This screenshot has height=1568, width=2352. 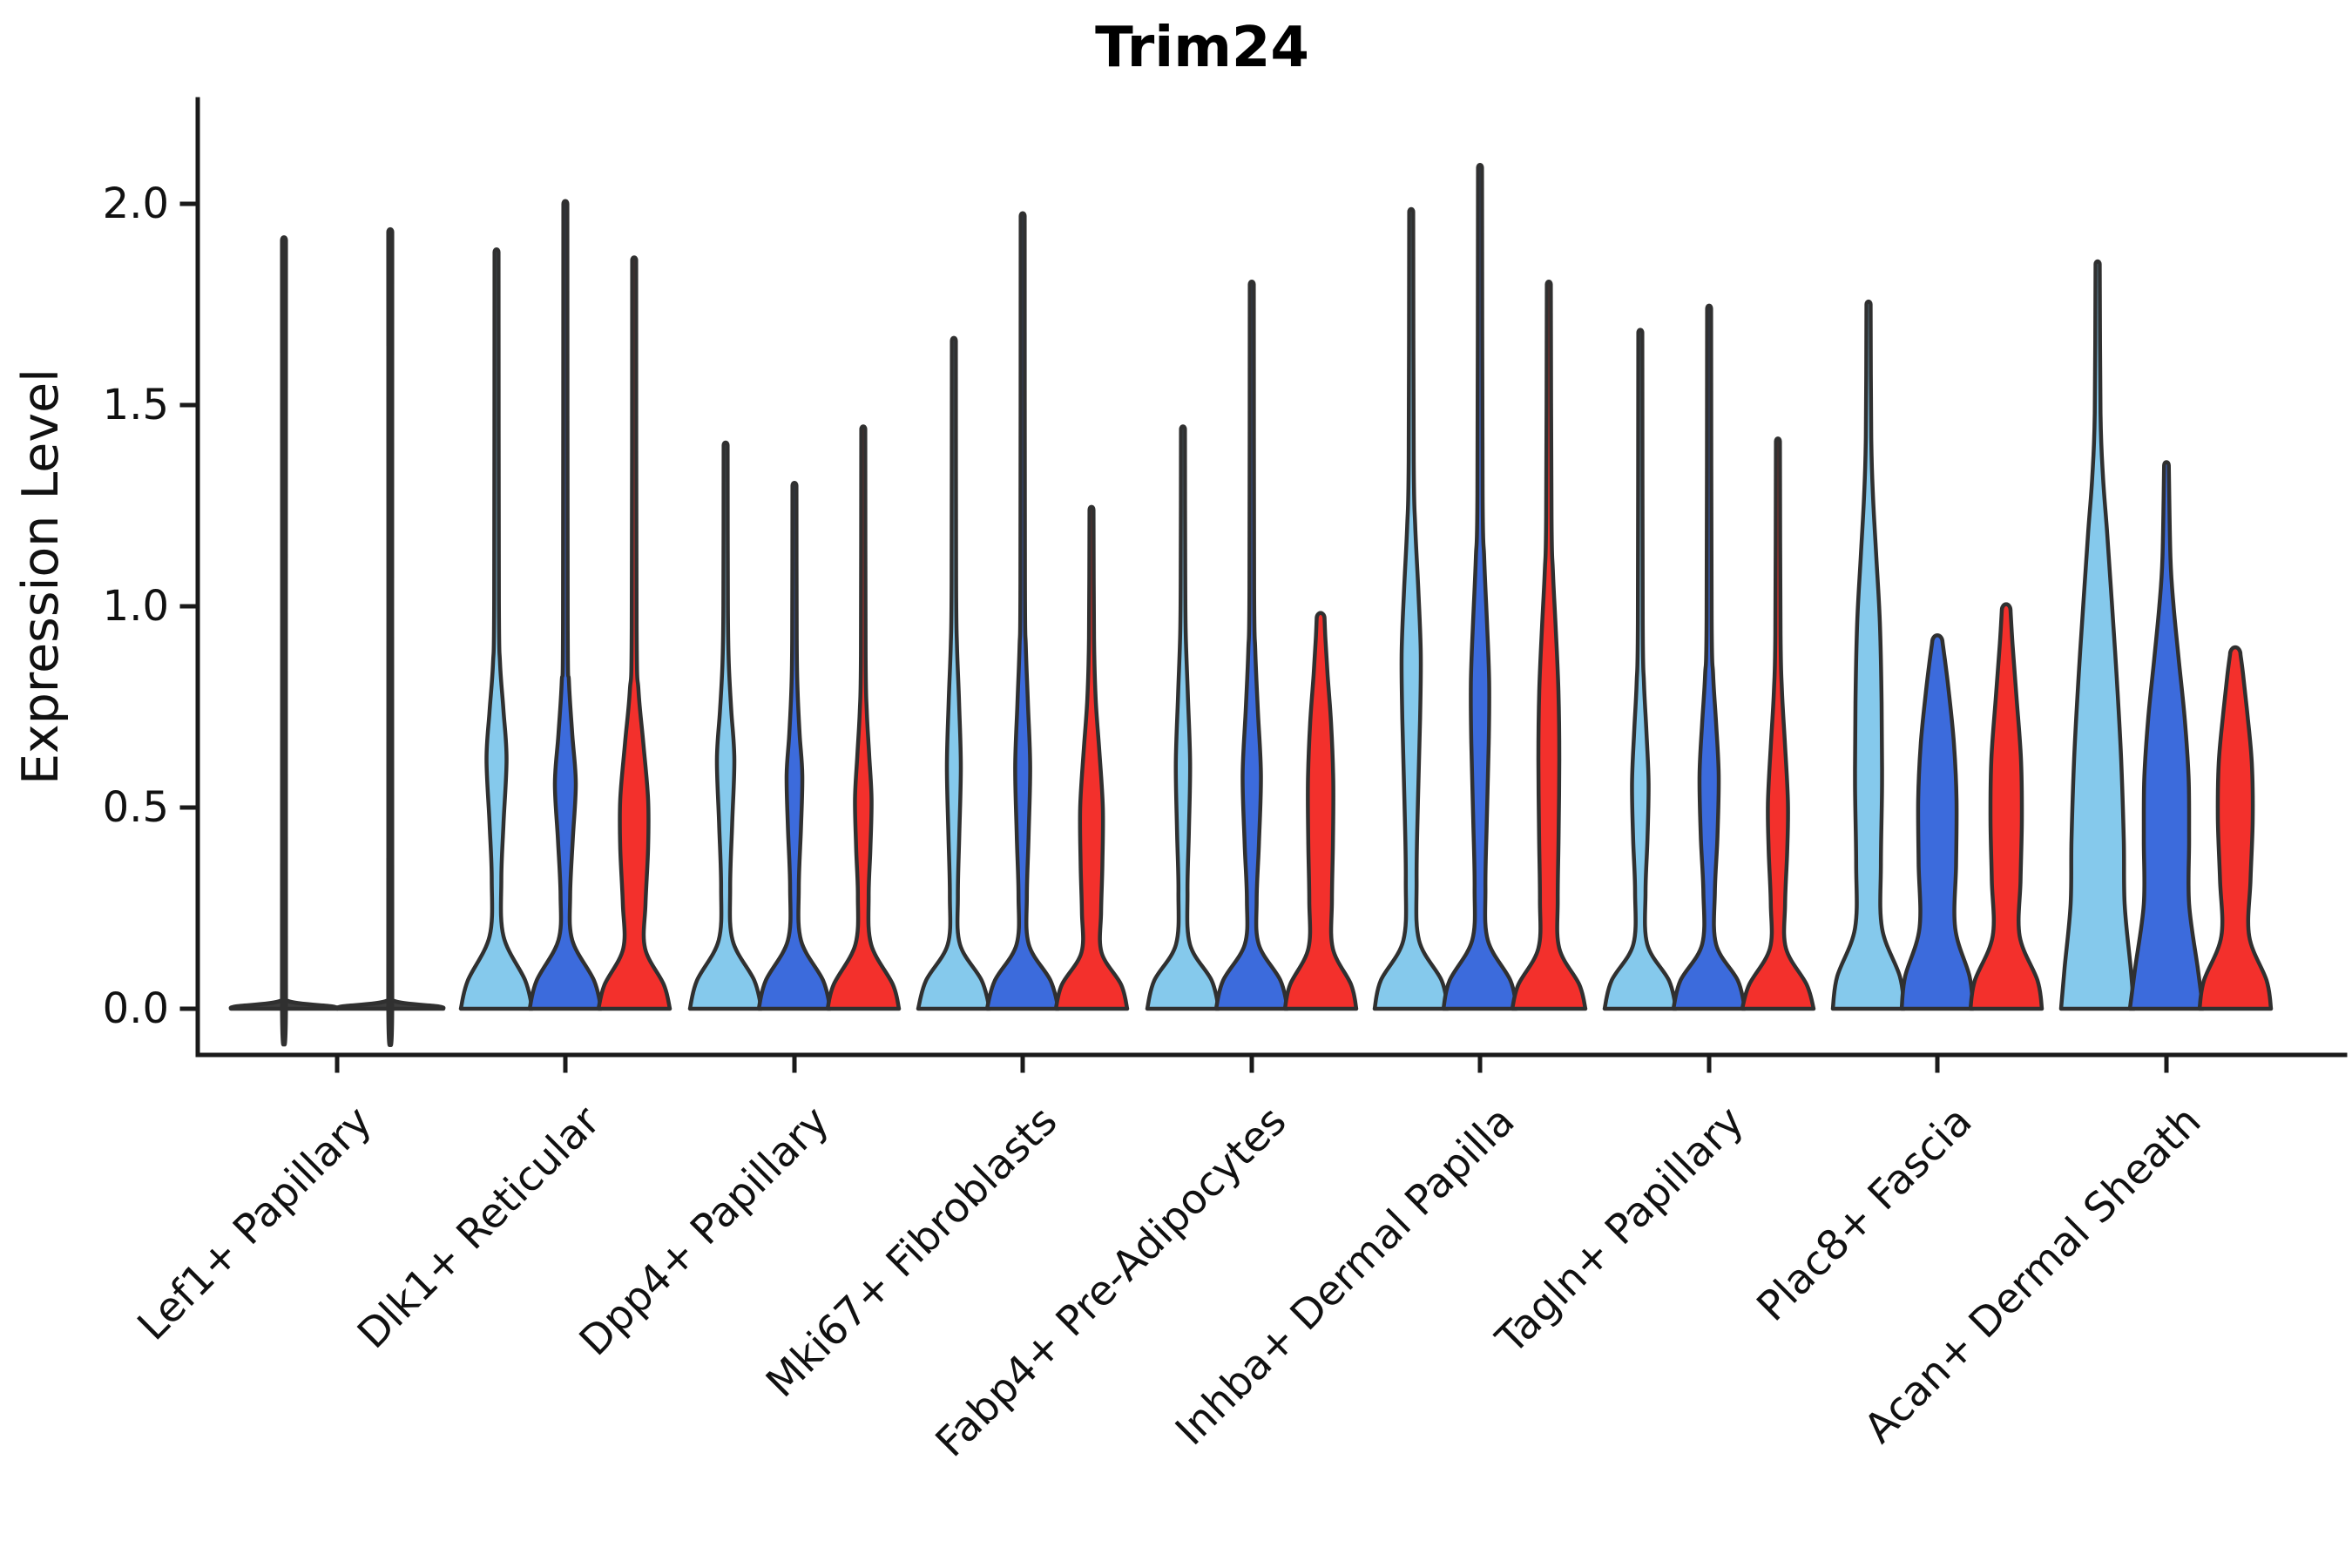 What do you see at coordinates (136, 204) in the screenshot?
I see `y-tick-label: 2.0` at bounding box center [136, 204].